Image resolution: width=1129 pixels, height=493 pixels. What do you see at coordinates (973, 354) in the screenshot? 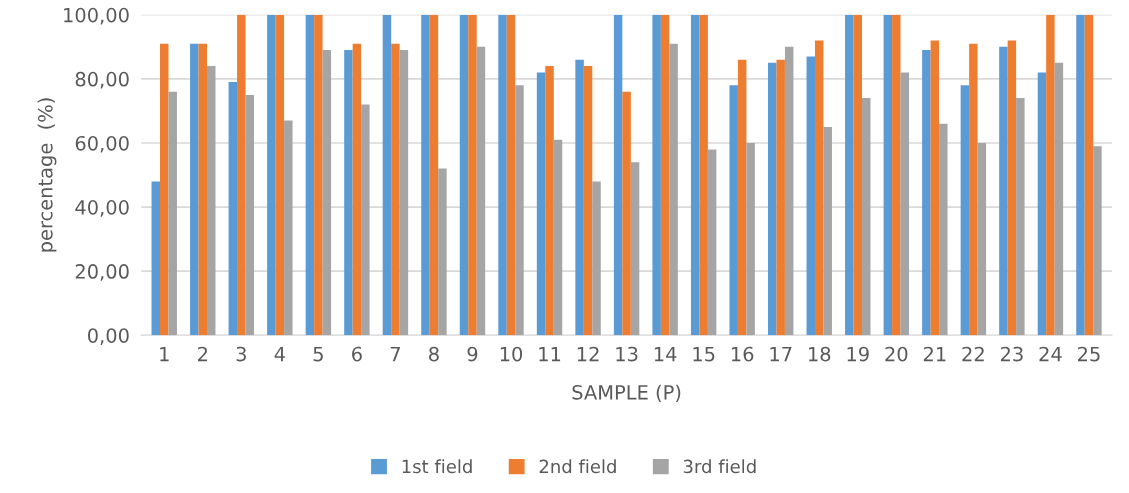
I see `x-tick-label: 22` at bounding box center [973, 354].